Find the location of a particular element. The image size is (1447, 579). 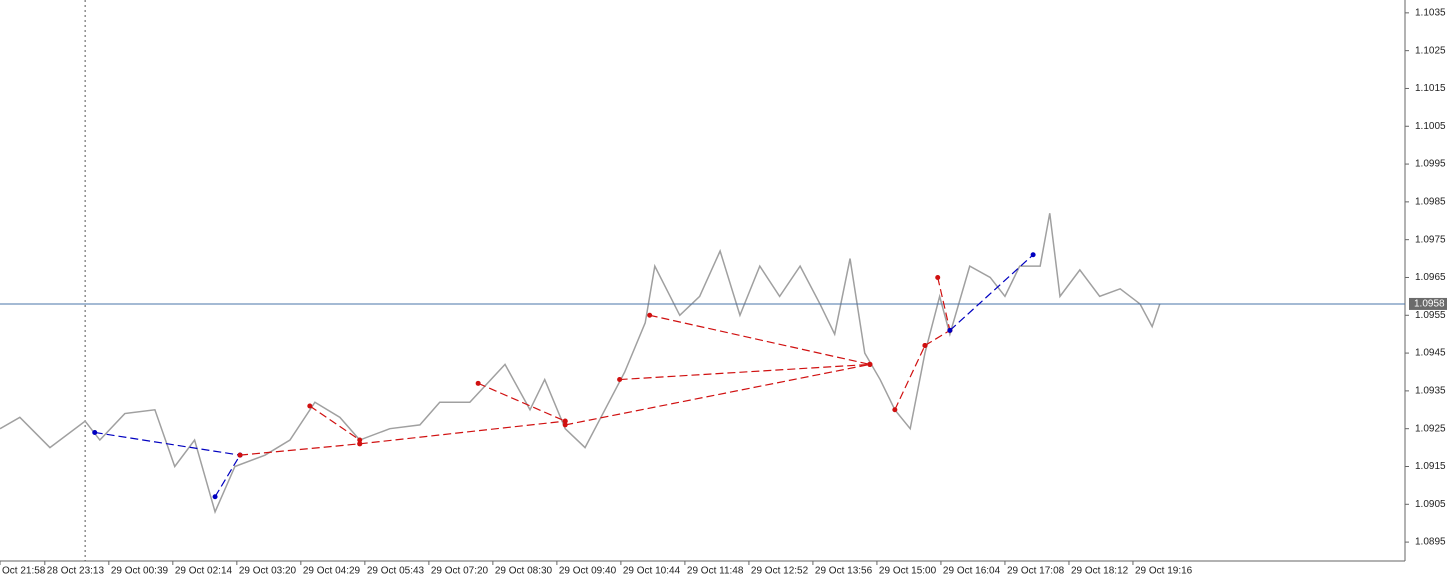

x-tick-label: 29 Oct 15:00 is located at coordinates (908, 571).